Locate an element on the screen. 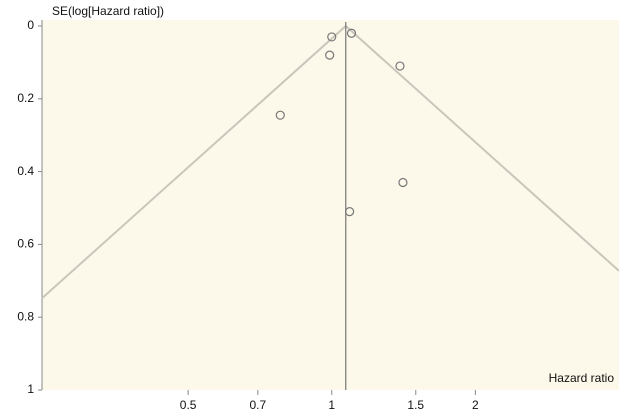 The height and width of the screenshot is (420, 619). y-tick-label: 0.4 is located at coordinates (25, 171).